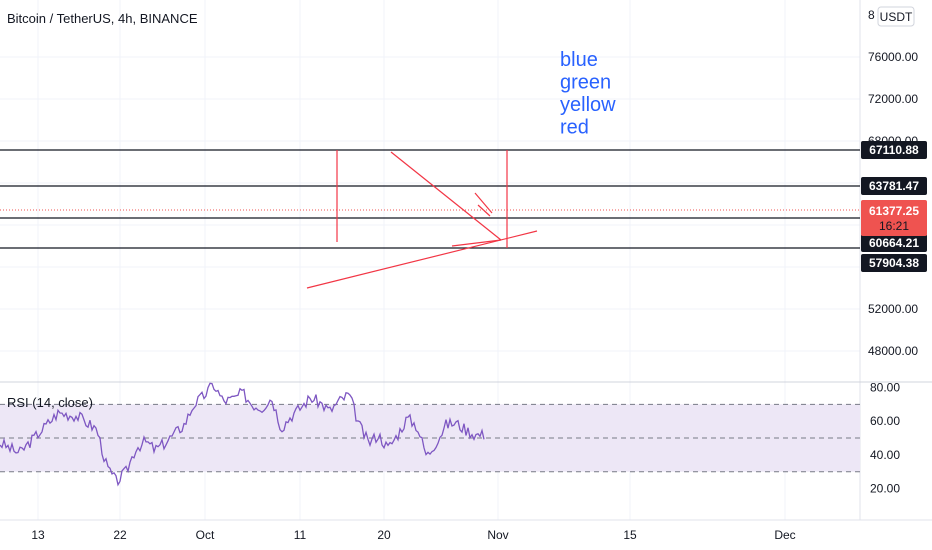 The image size is (932, 550). What do you see at coordinates (585, 83) in the screenshot?
I see `note-line-1: green` at bounding box center [585, 83].